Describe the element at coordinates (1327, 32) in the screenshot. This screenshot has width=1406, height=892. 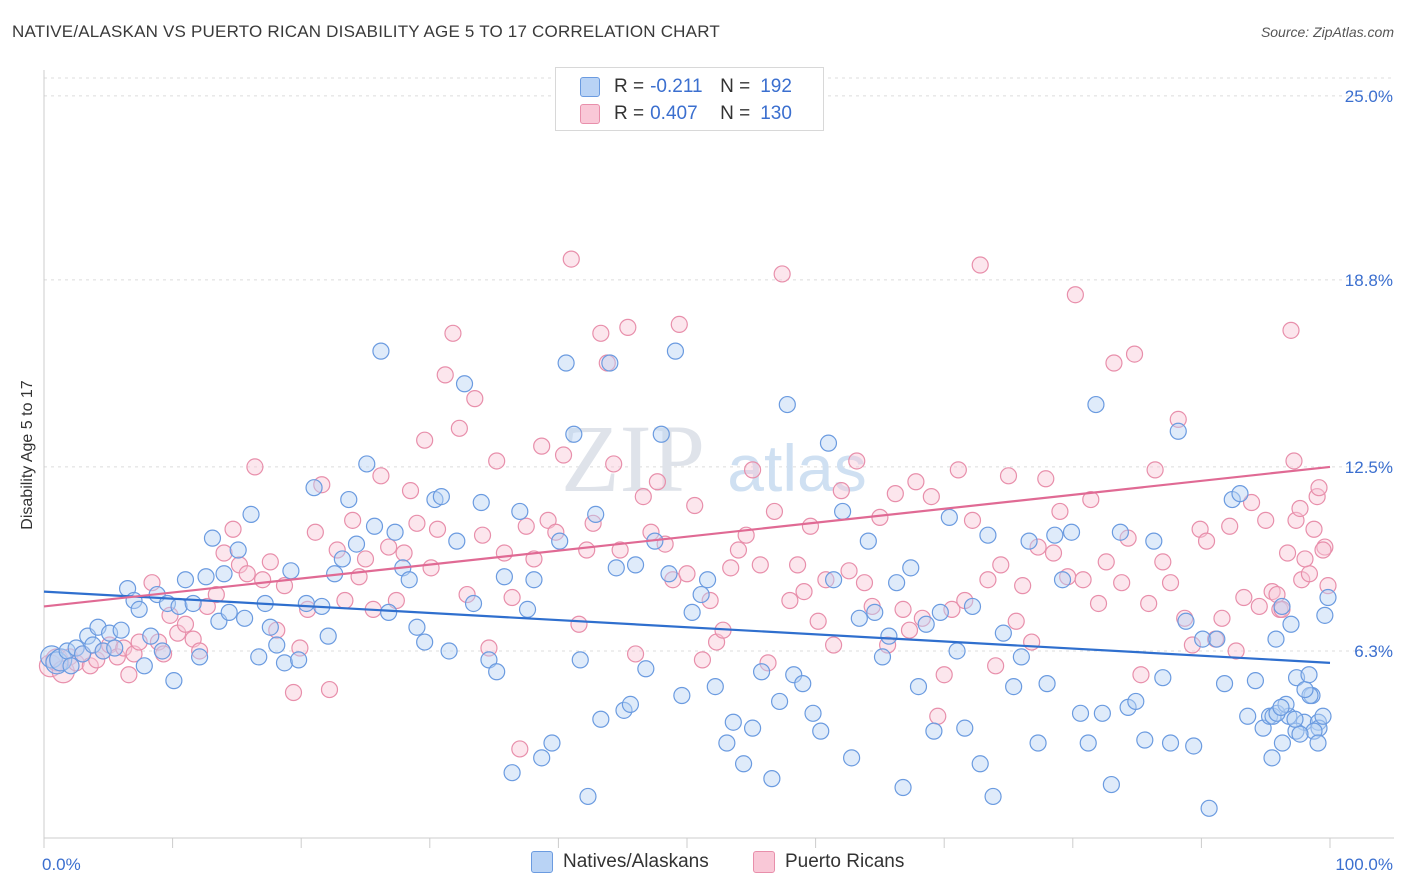
I see `source-label: Source: ZipAtlas.com` at that location.